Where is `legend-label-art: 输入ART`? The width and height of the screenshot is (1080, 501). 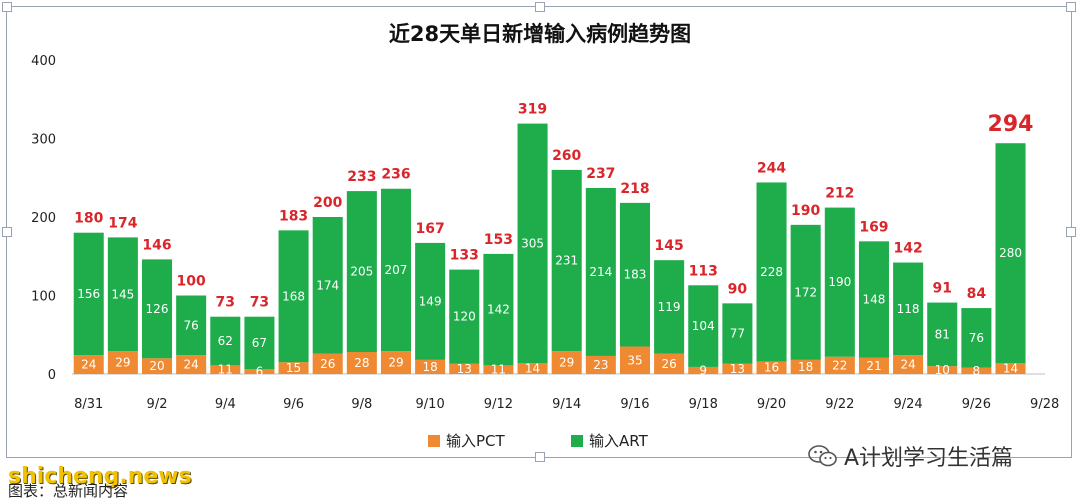 legend-label-art: 输入ART is located at coordinates (618, 441).